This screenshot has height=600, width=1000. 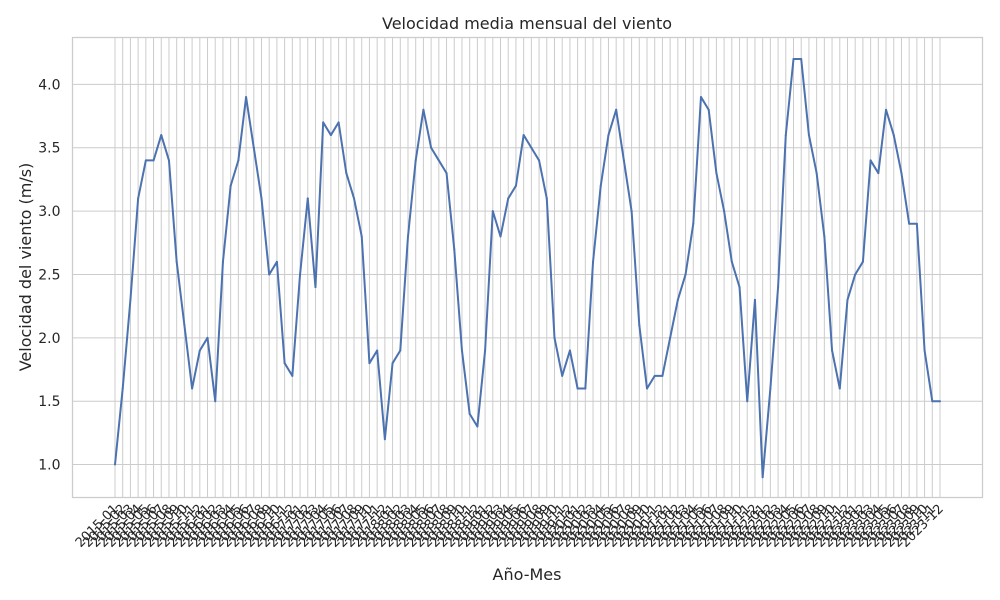 What do you see at coordinates (49, 149) in the screenshot?
I see `y-tick-label: 3.5` at bounding box center [49, 149].